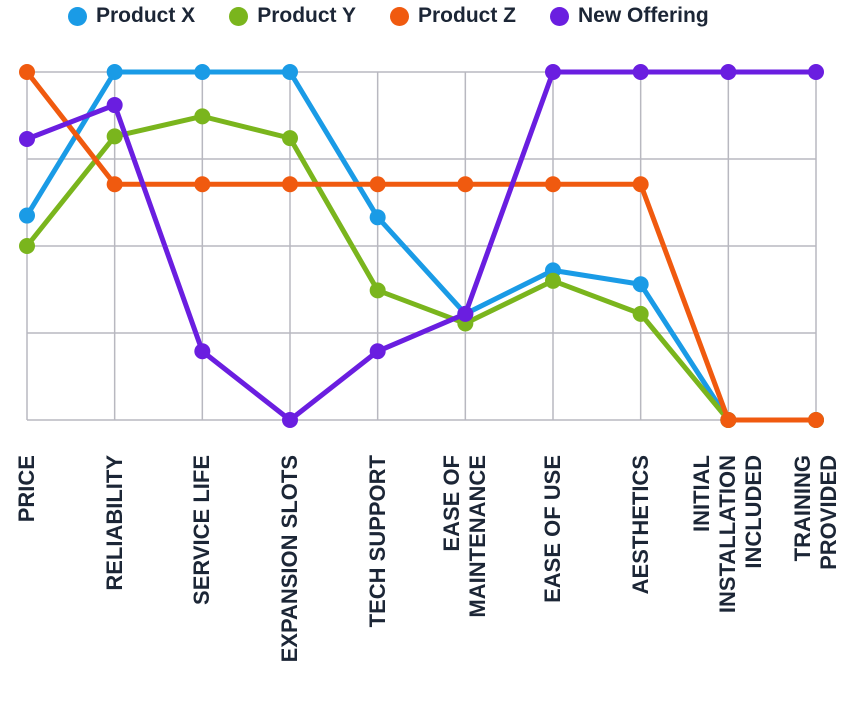 The width and height of the screenshot is (841, 712). Describe the element at coordinates (114, 523) in the screenshot. I see `x-tick-label: RELIABILITY` at that location.